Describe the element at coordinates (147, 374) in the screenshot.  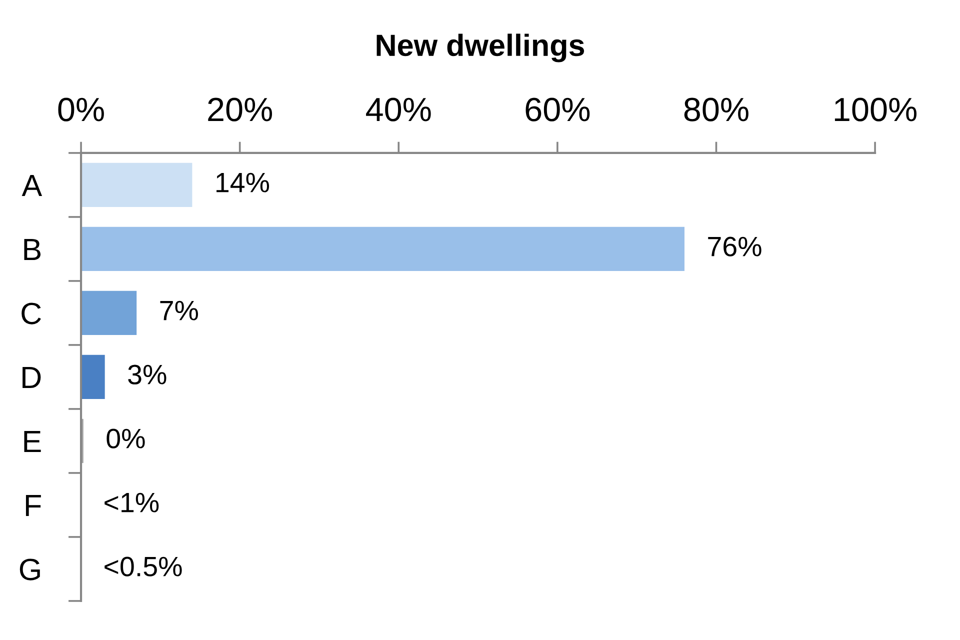
I see `data-label: 3%` at that location.